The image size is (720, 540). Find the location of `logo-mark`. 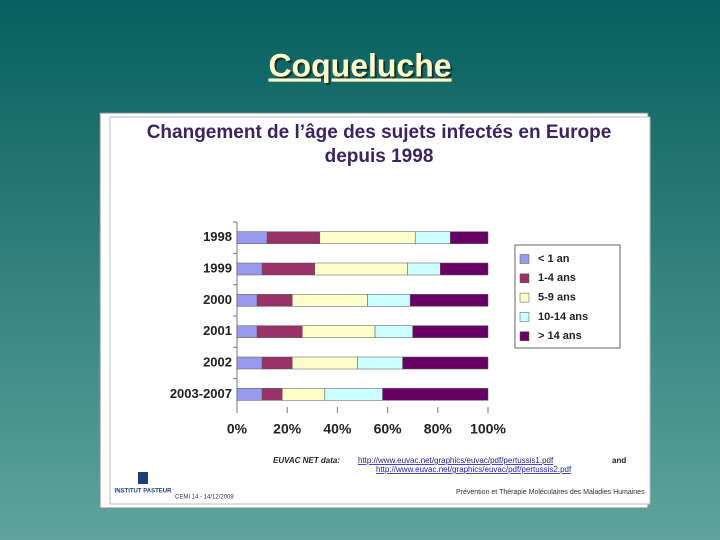

logo-mark is located at coordinates (143, 478).